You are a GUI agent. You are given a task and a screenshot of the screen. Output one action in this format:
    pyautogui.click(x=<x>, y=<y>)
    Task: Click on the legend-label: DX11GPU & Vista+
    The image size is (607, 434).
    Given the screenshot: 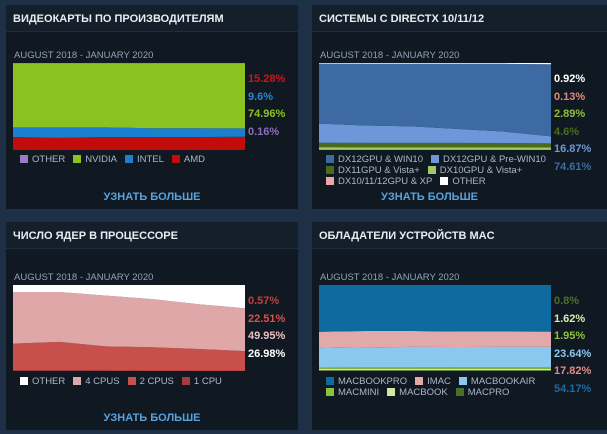 What is the action you would take?
    pyautogui.click(x=379, y=170)
    